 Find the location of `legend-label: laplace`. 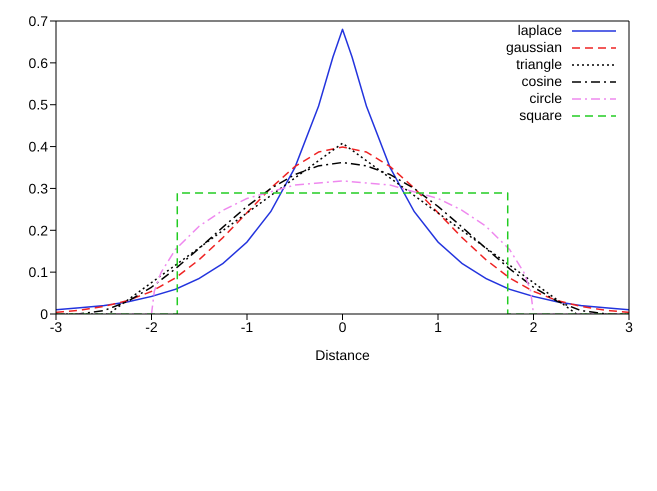

legend-label: laplace is located at coordinates (540, 30).